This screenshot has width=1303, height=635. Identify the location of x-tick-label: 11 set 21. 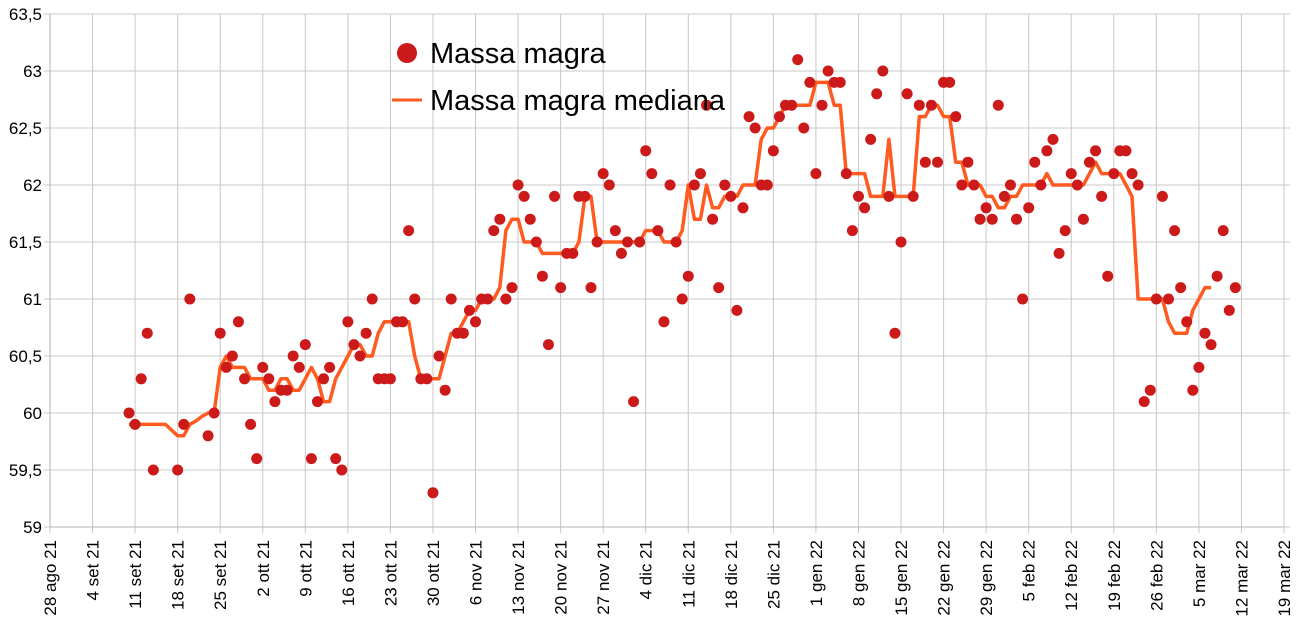
(135, 574).